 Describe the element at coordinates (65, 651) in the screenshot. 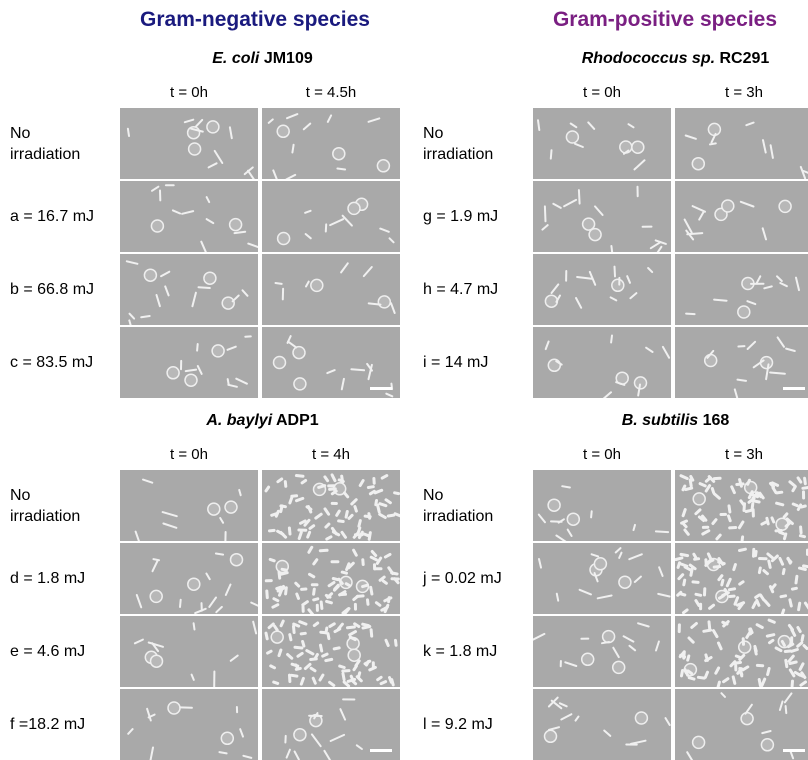

I see `irradiation-label: e = 4.6 mJ` at that location.